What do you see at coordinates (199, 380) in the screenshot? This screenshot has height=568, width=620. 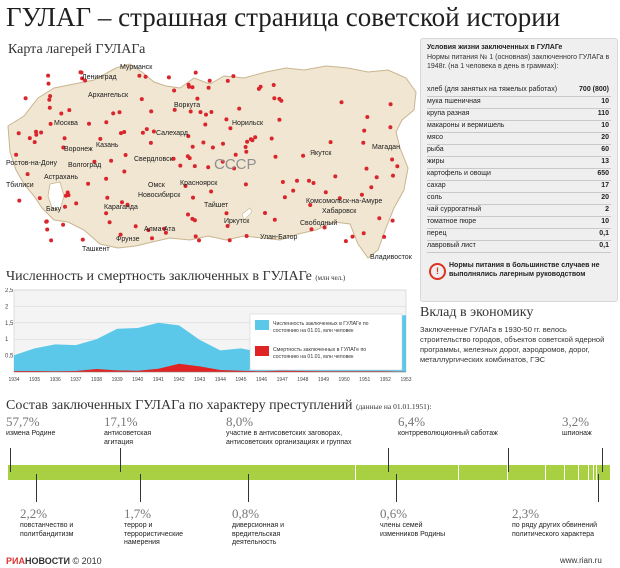 I see `x-tick-label: 1943` at bounding box center [199, 380].